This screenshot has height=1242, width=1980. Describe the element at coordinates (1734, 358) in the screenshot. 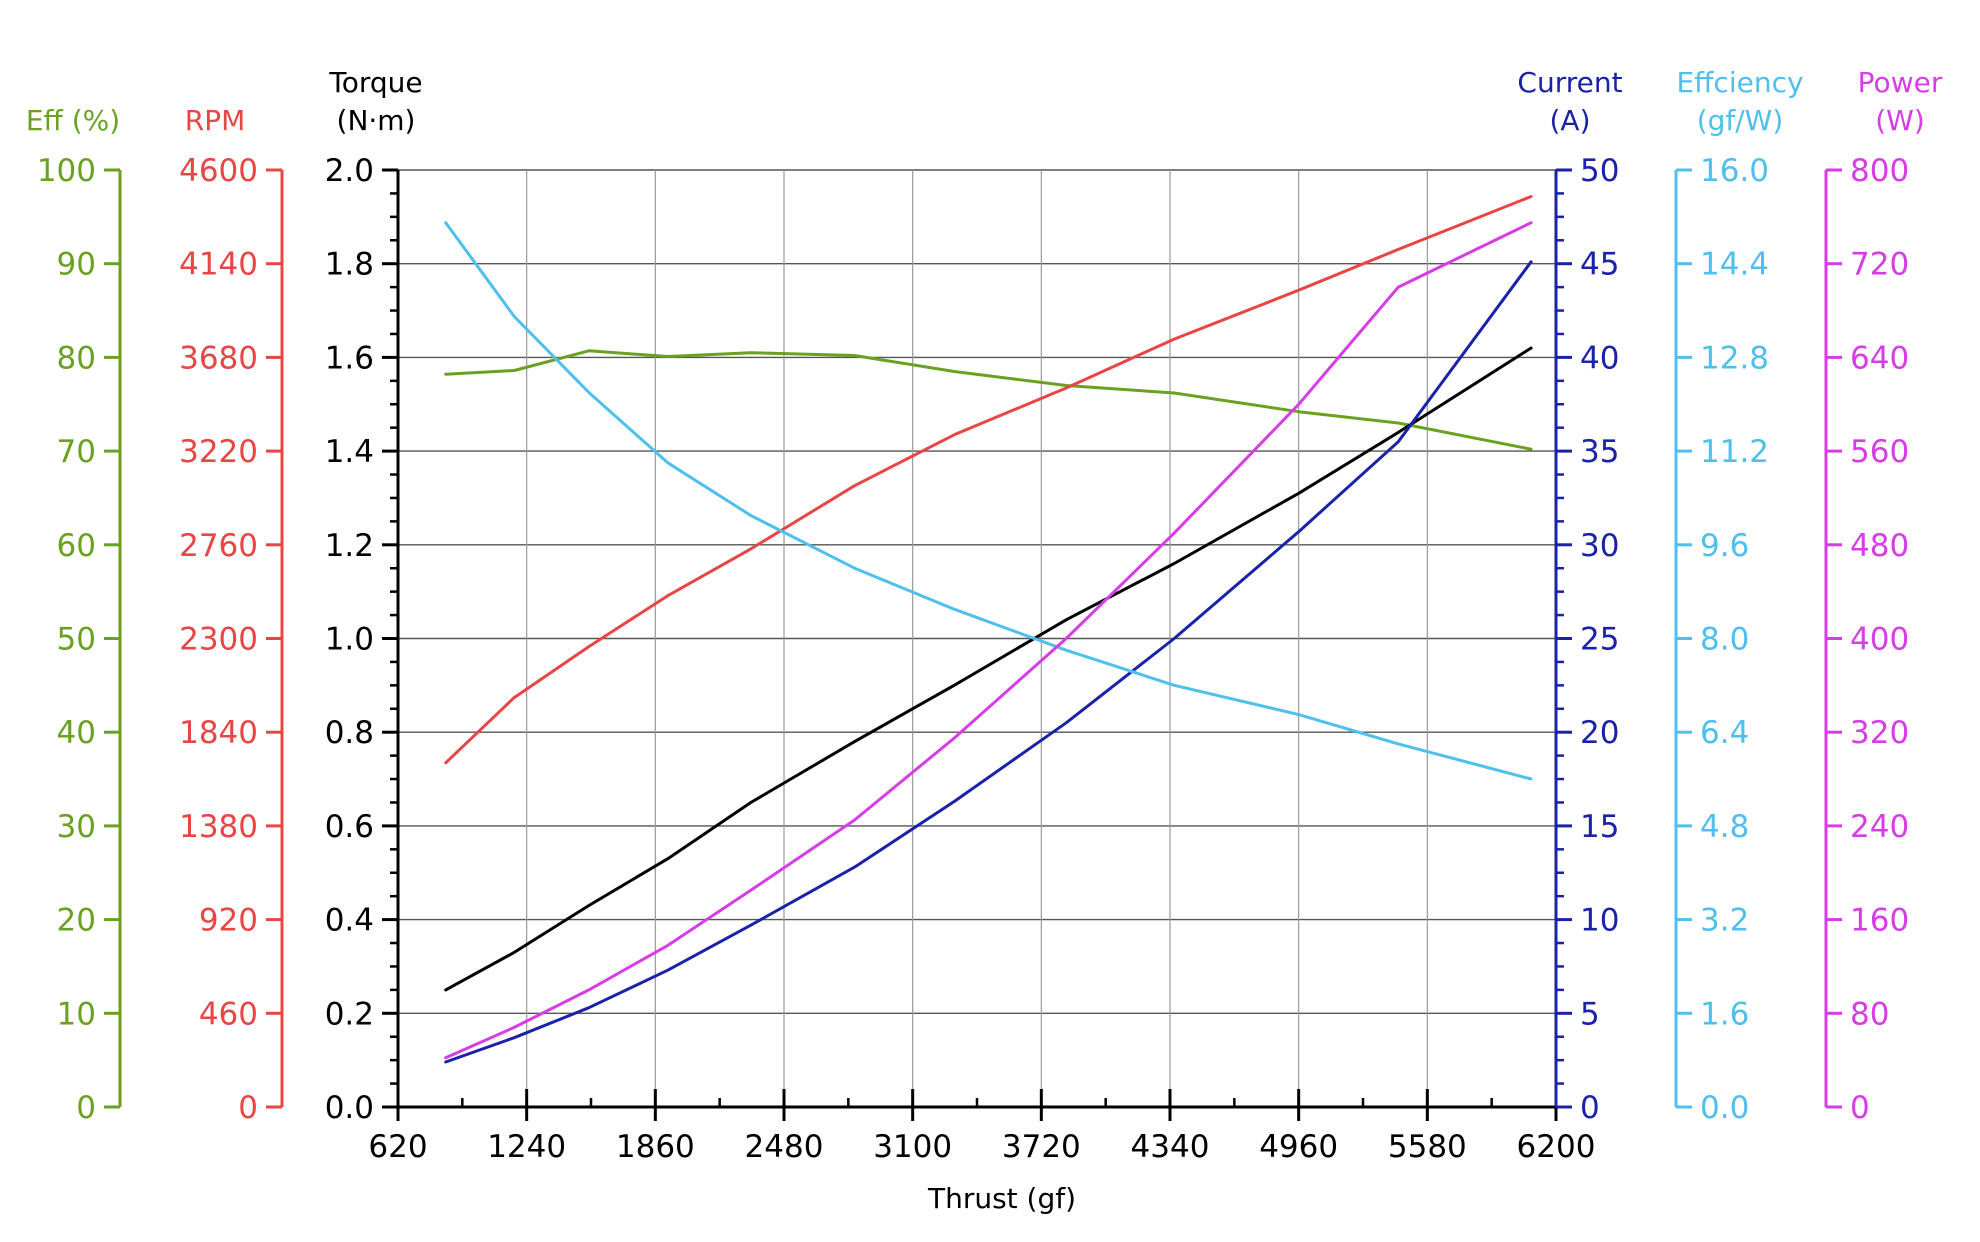

I see `efficiency-tick-label: 12.8` at that location.